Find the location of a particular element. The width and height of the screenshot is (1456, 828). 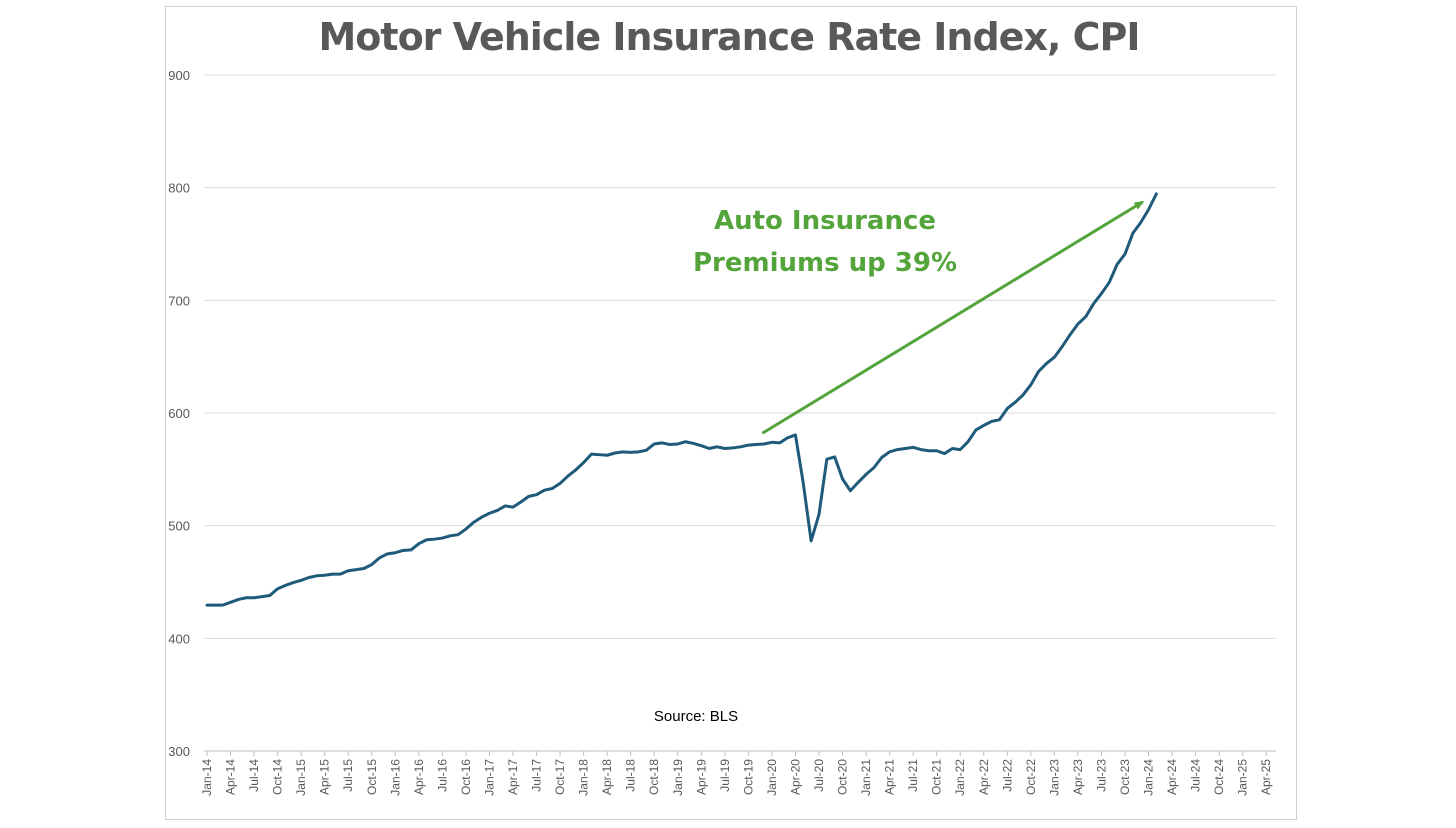

x-tick-label: Jan-18 is located at coordinates (584, 777).